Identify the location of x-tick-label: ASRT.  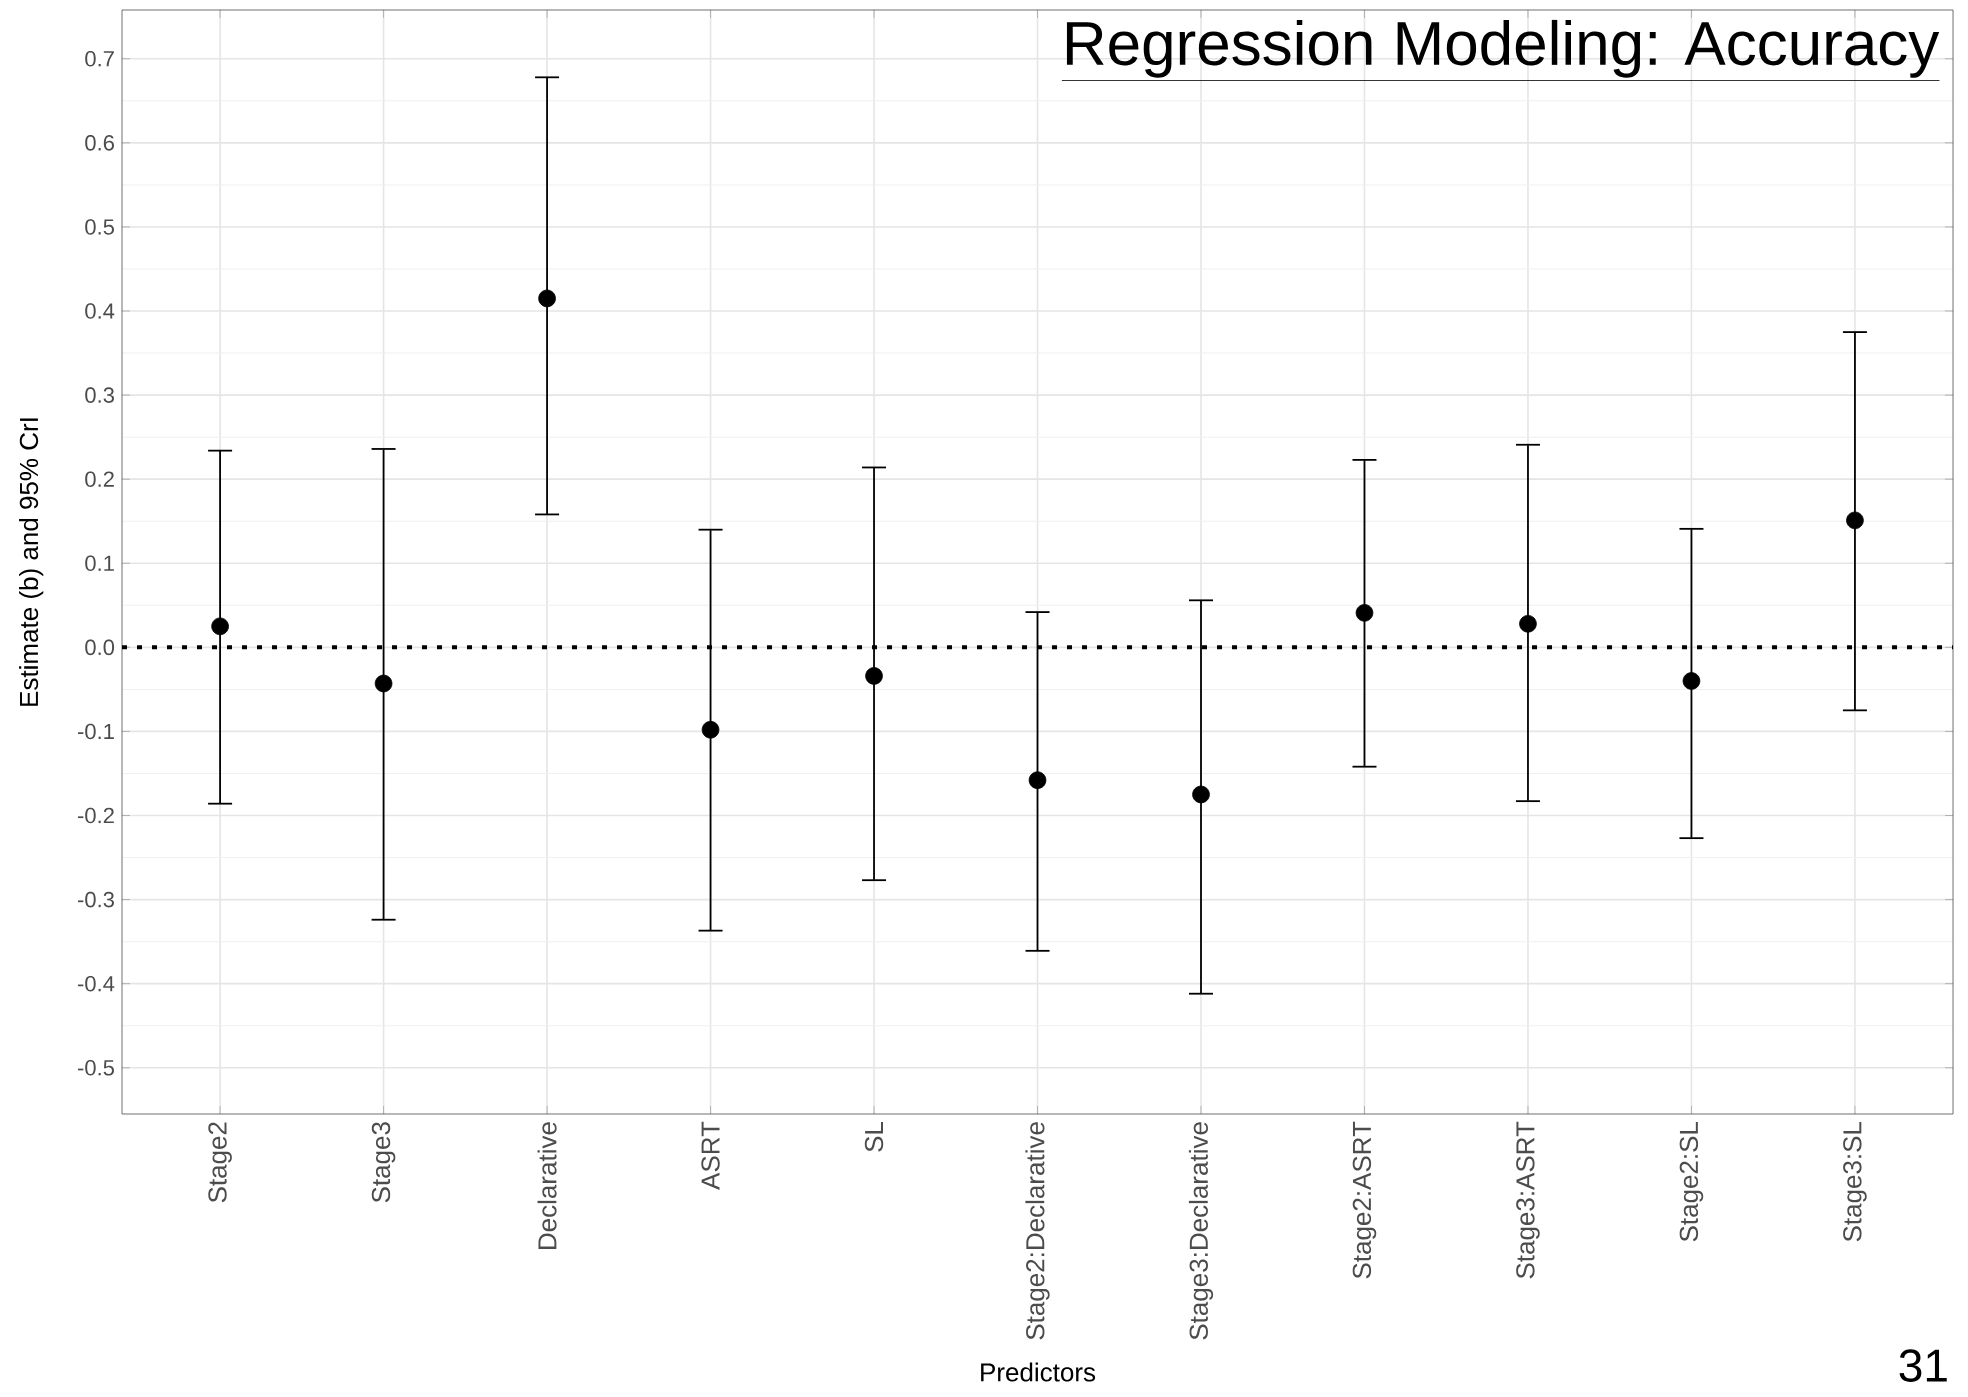
(710, 1155).